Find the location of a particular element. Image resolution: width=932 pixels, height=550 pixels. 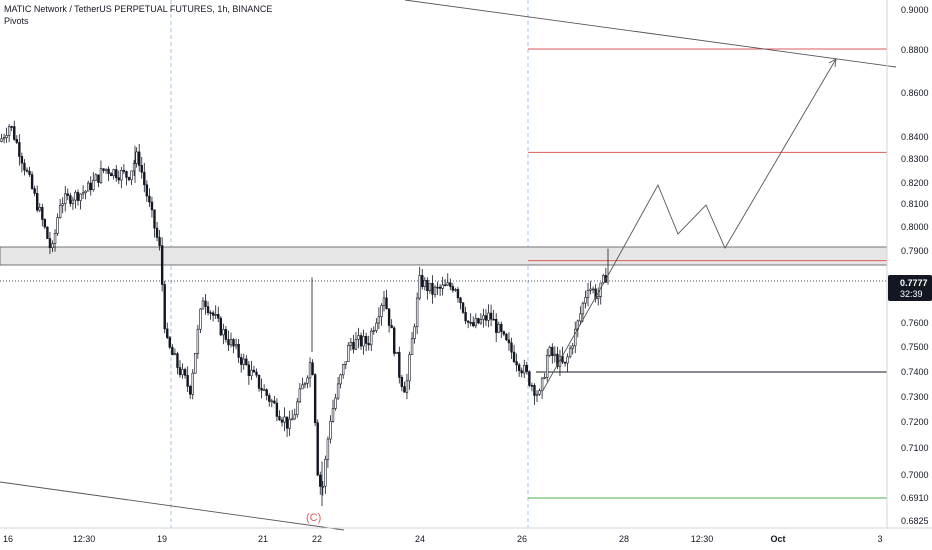

price-tick-label: 0.7600 is located at coordinates (915, 323).